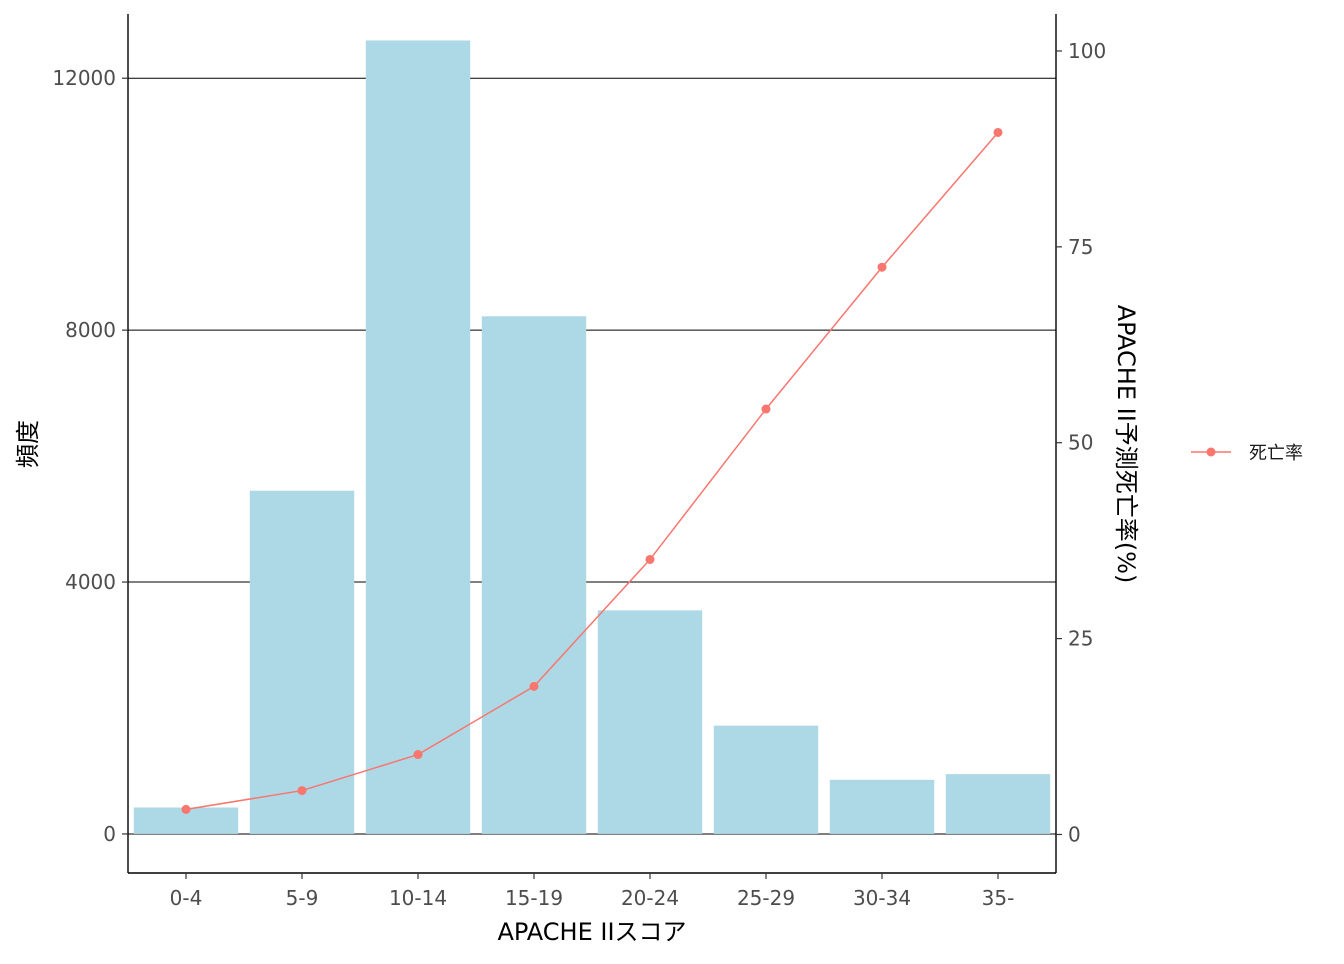 The image size is (1344, 964). What do you see at coordinates (90, 330) in the screenshot?
I see `y-tick-label: 8000` at bounding box center [90, 330].